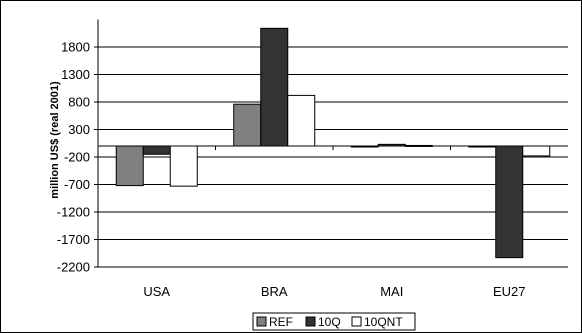 The width and height of the screenshot is (582, 333). I want to click on bar-10q-usa, so click(156, 150).